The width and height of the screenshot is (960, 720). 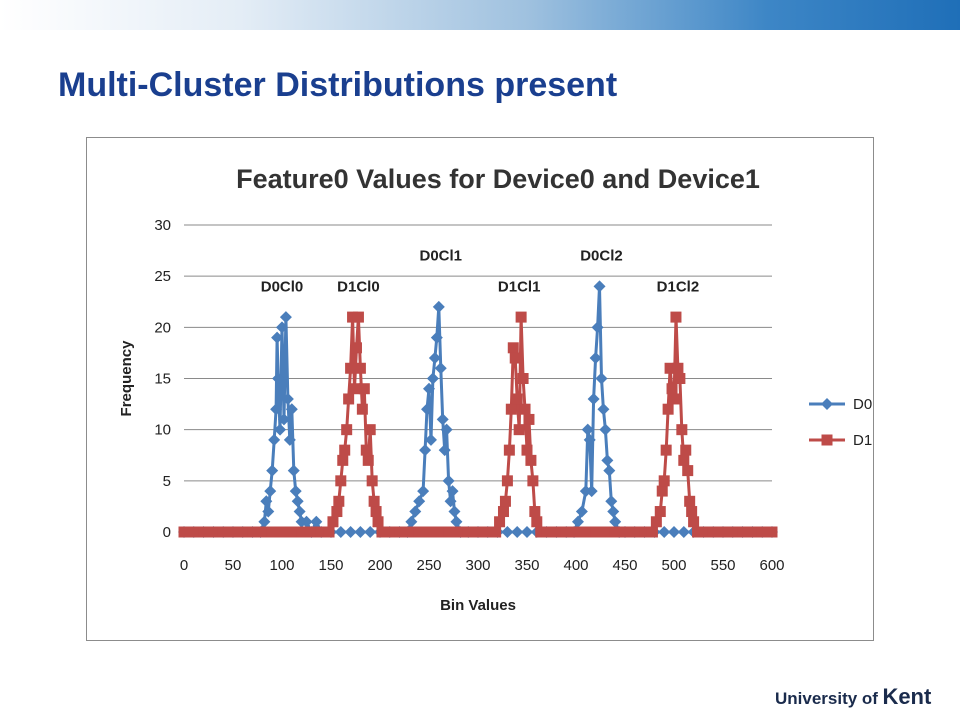 What do you see at coordinates (519, 286) in the screenshot?
I see `cluster-label: D1Cl1` at bounding box center [519, 286].